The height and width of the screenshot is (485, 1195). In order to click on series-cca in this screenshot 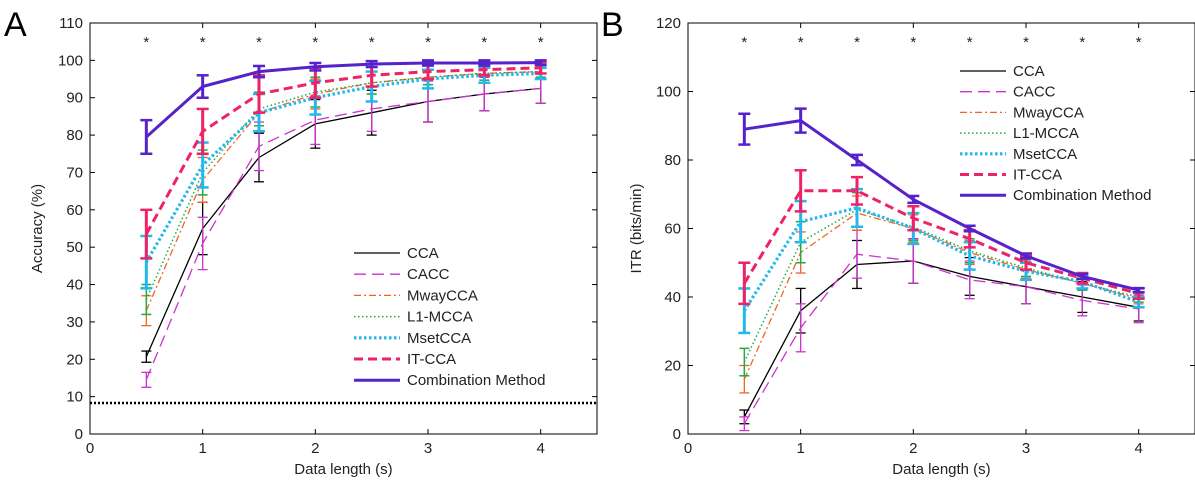, I will do `click(941, 331)`.